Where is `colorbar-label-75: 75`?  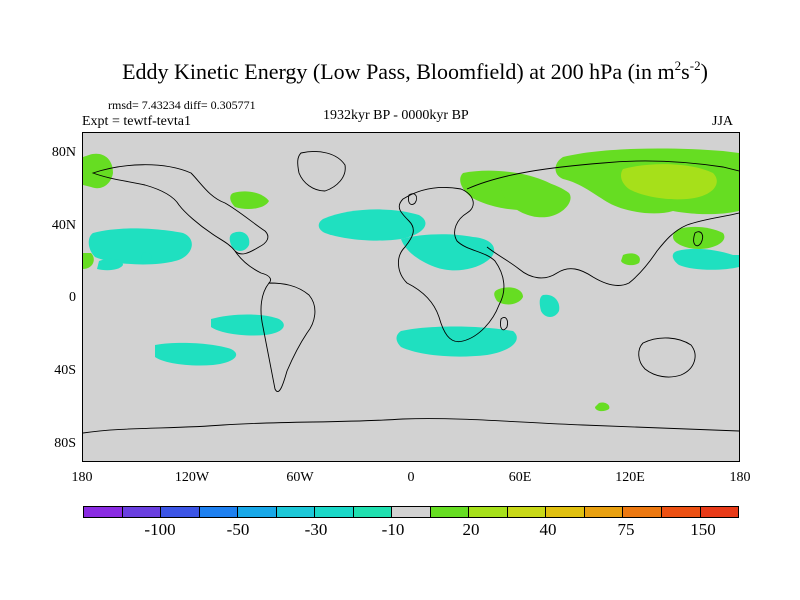 colorbar-label-75: 75 is located at coordinates (626, 529).